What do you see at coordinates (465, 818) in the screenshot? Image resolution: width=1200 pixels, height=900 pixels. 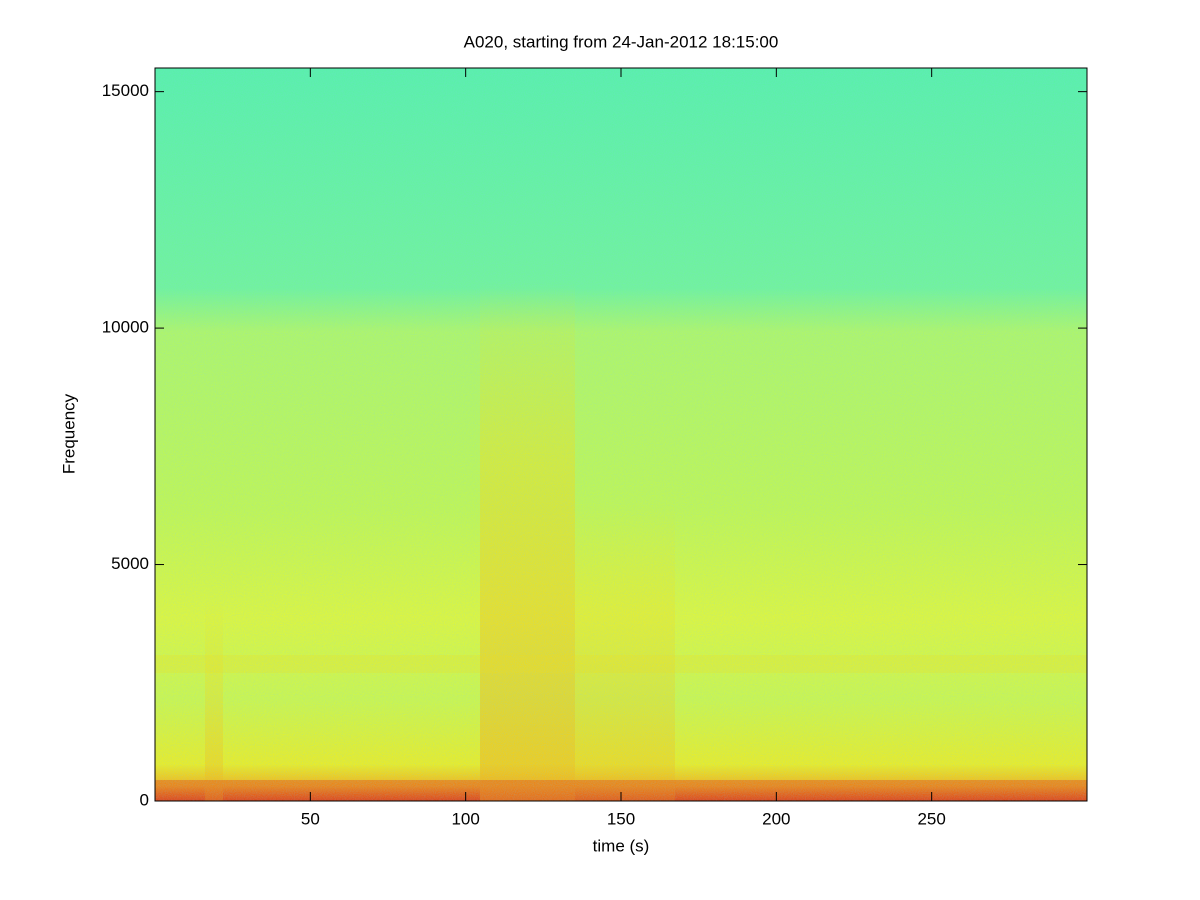 I see `x-tick-label: 100` at bounding box center [465, 818].